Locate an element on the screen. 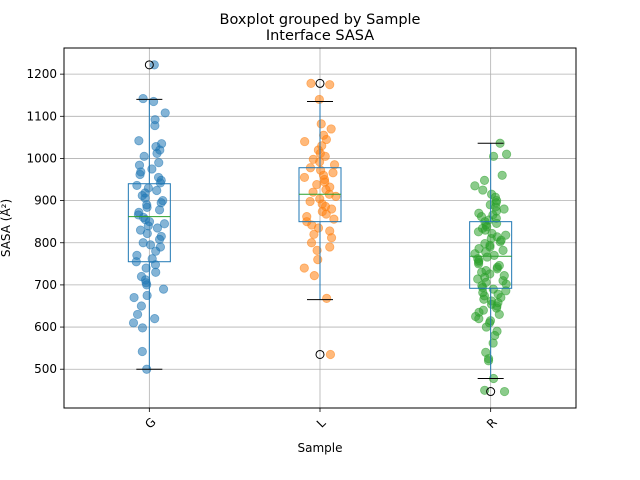  y-tick-label: 1100 is located at coordinates (41, 116).